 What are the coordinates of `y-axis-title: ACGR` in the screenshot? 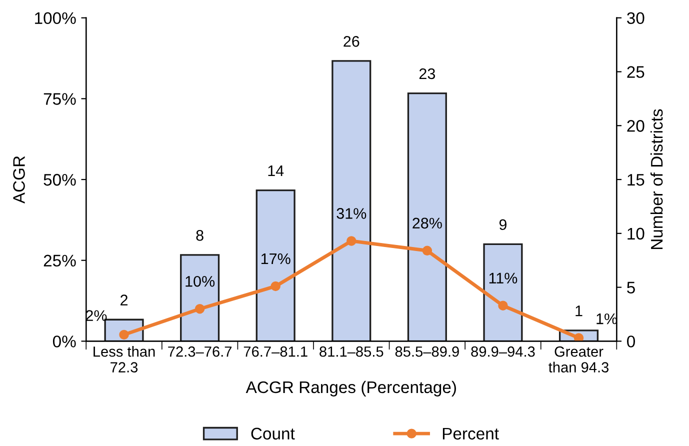 It's located at (19, 180).